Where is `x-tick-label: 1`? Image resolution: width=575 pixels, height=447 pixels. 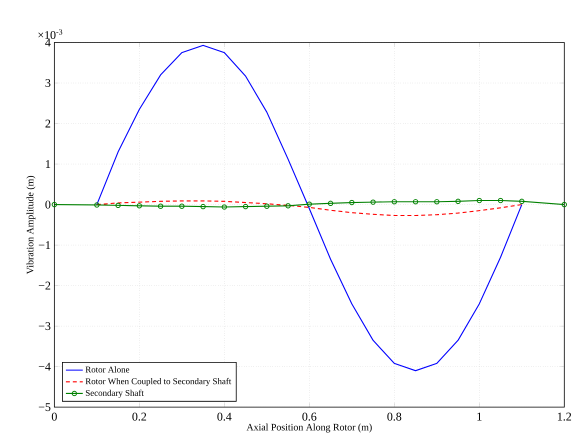 x-tick-label: 1 is located at coordinates (479, 416).